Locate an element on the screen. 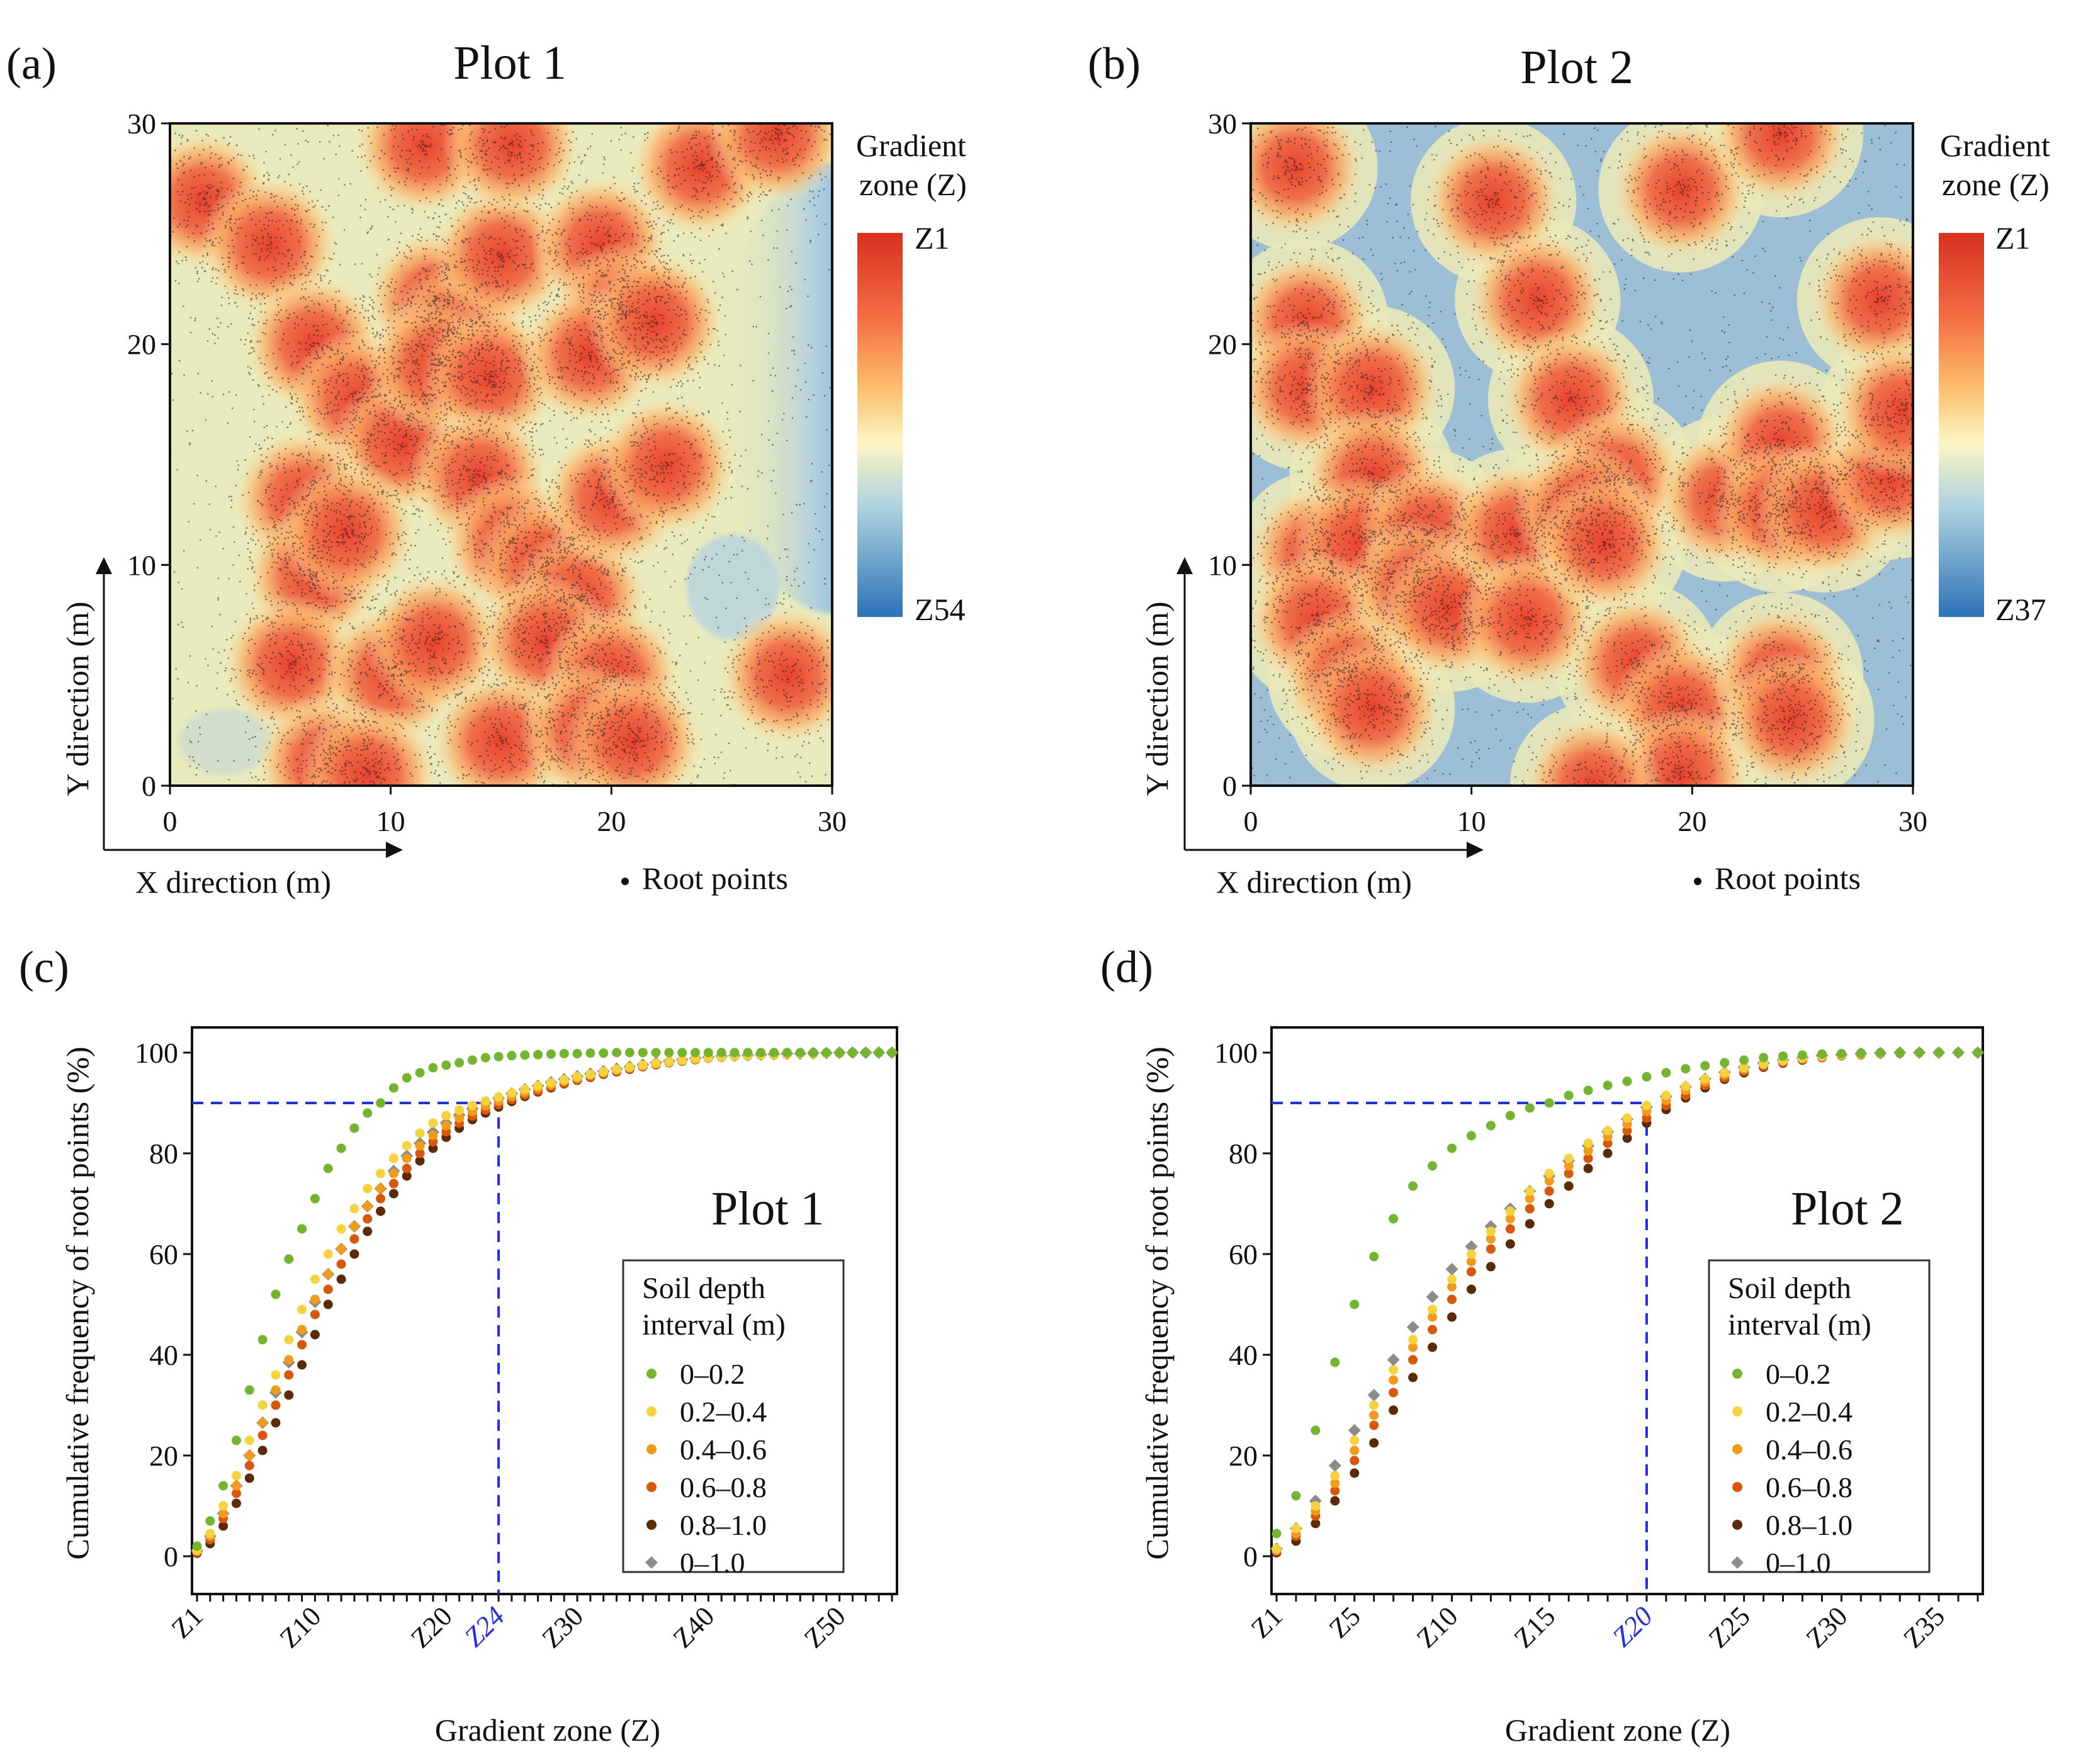  panel-a-xtick-label: 0 is located at coordinates (171, 821).